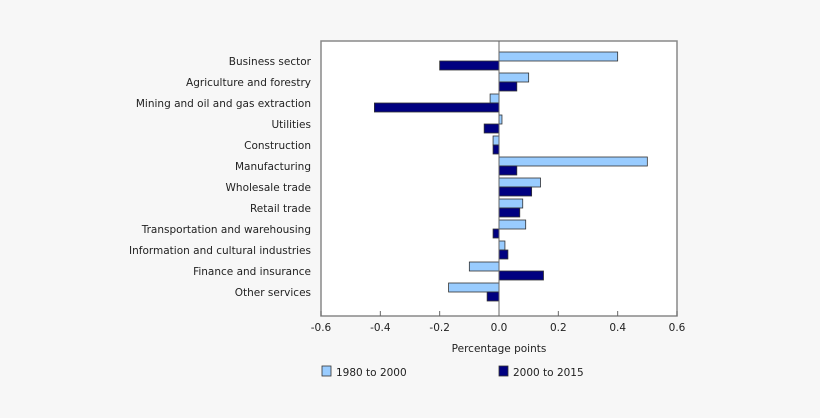 The width and height of the screenshot is (820, 418). What do you see at coordinates (280, 209) in the screenshot?
I see `category-label: Retail trade` at bounding box center [280, 209].